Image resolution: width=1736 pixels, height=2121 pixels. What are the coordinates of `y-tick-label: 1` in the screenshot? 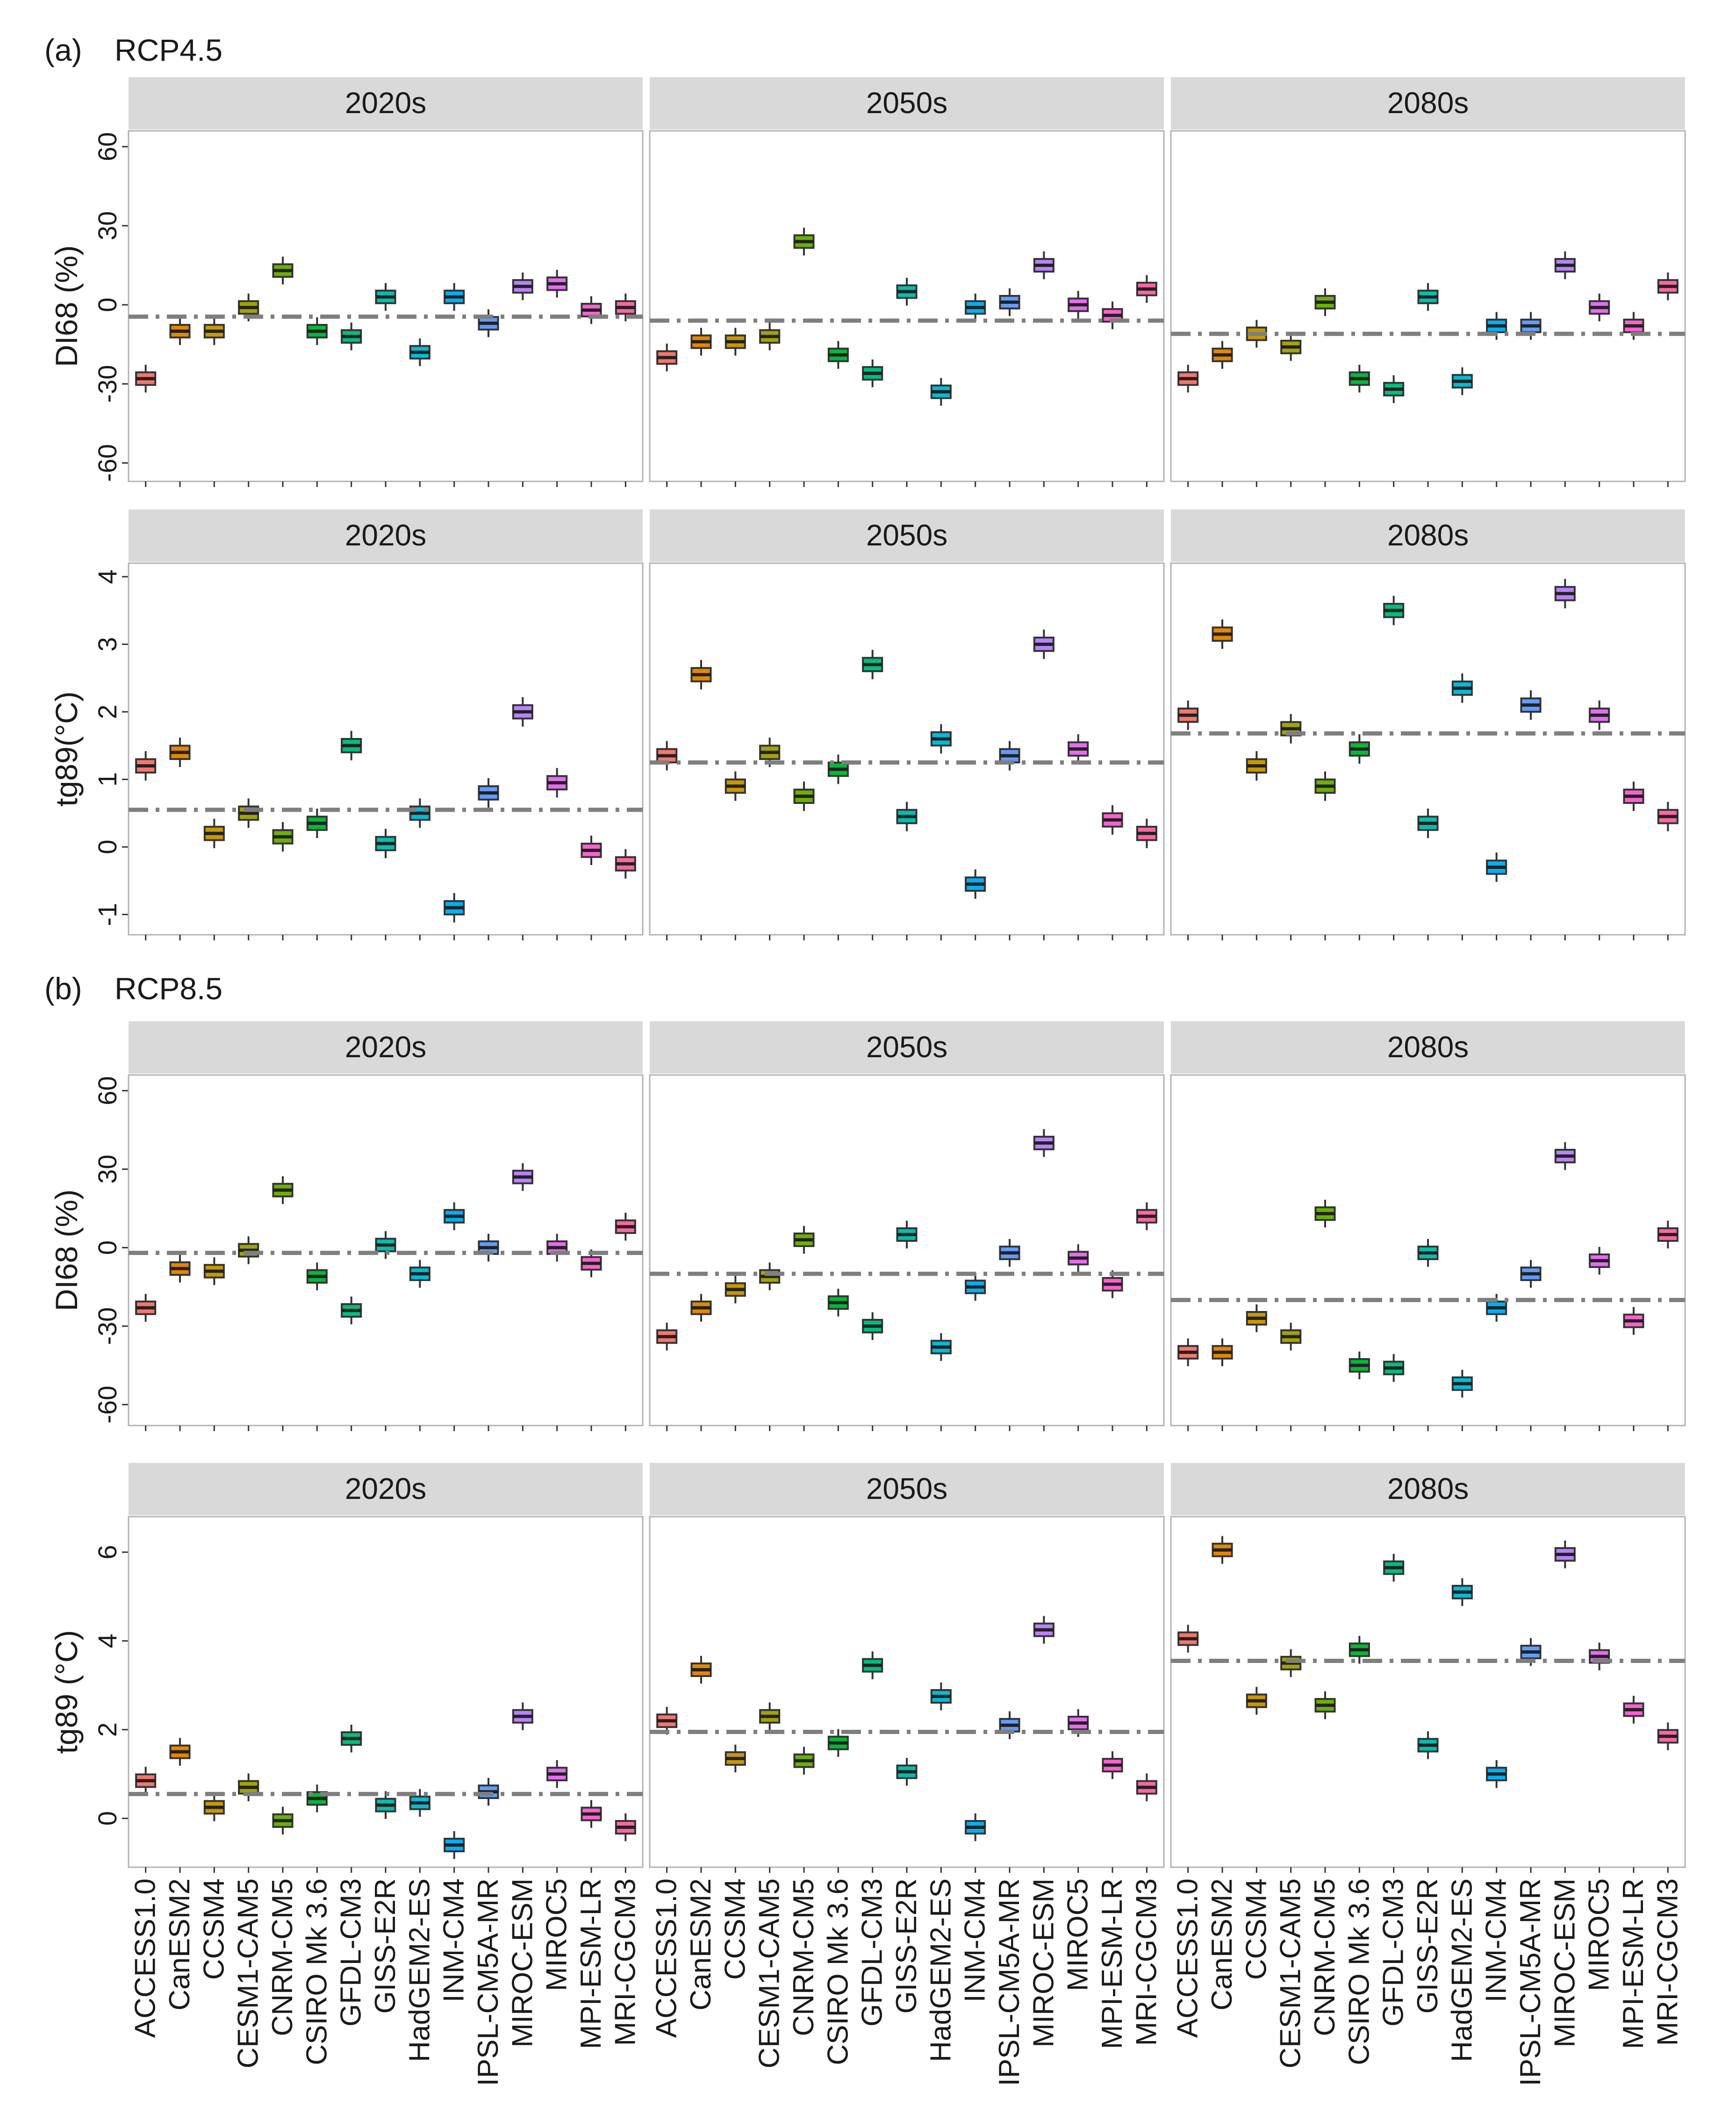 It's located at (107, 779).